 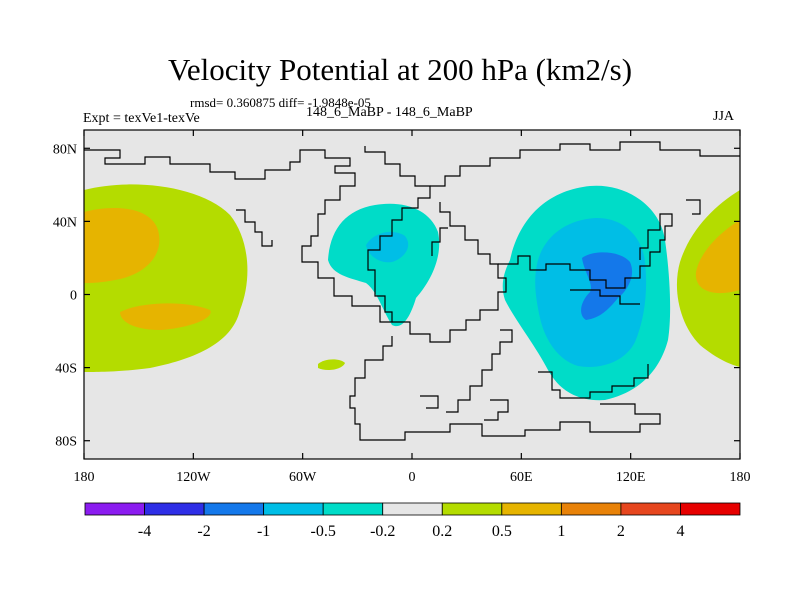 I want to click on colorbar-label: -0.5, so click(x=323, y=531).